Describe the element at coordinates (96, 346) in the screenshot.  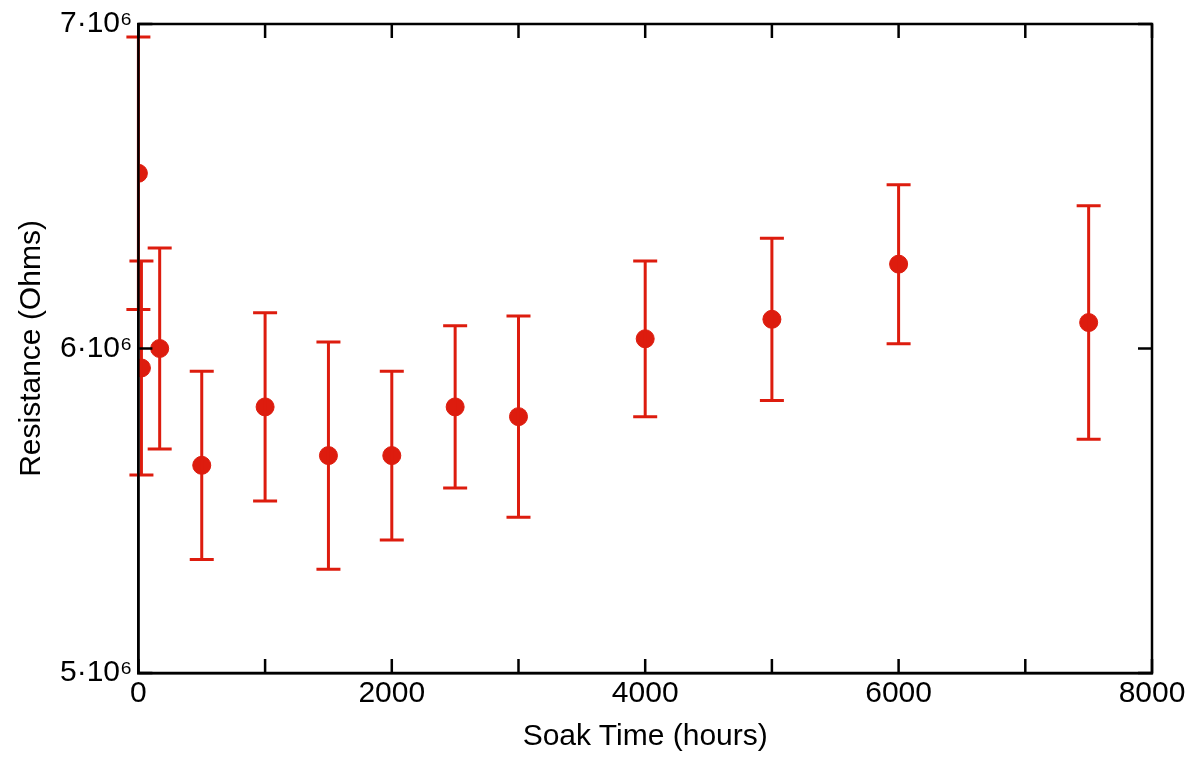
I see `y-tick-label: 6·10⁶` at that location.